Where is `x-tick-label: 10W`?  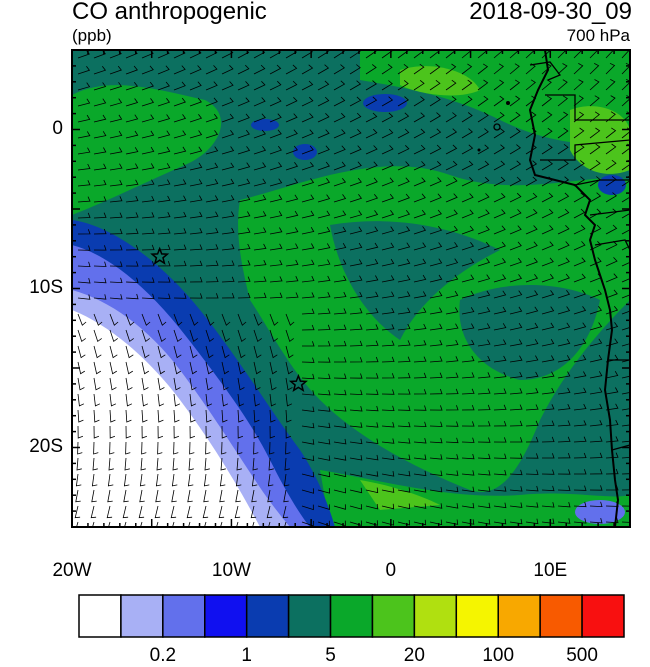 x-tick-label: 10W is located at coordinates (231, 570).